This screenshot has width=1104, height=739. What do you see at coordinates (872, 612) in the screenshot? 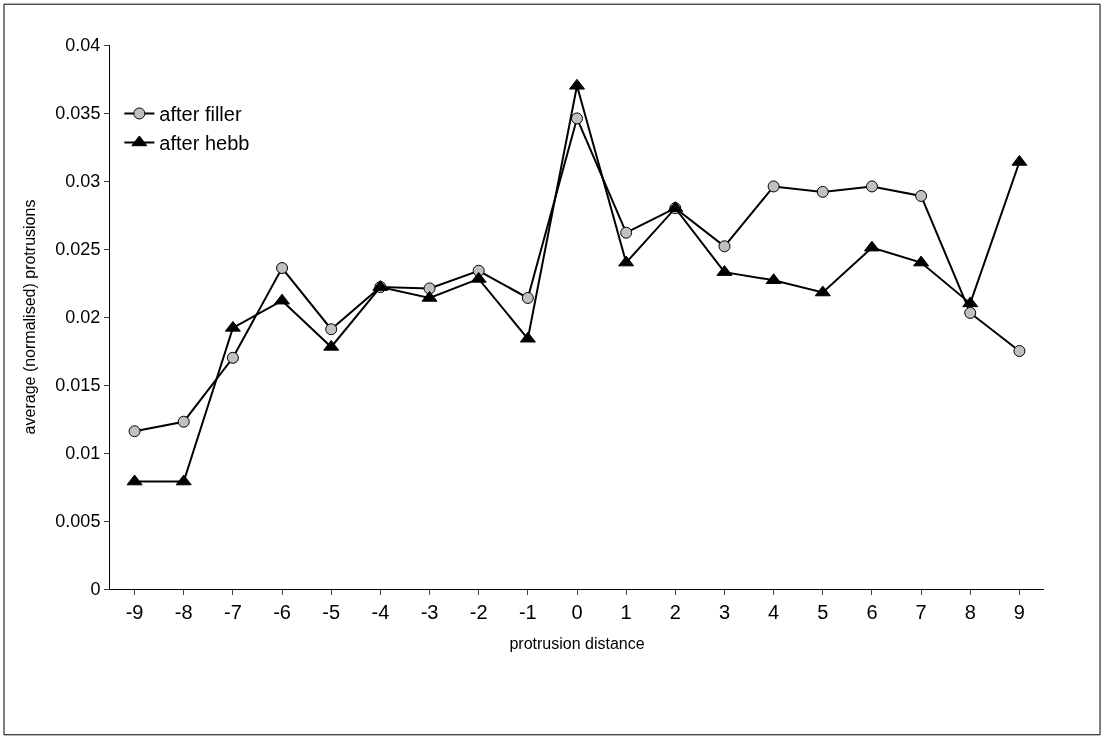
I see `x-tick-label: 6` at bounding box center [872, 612].